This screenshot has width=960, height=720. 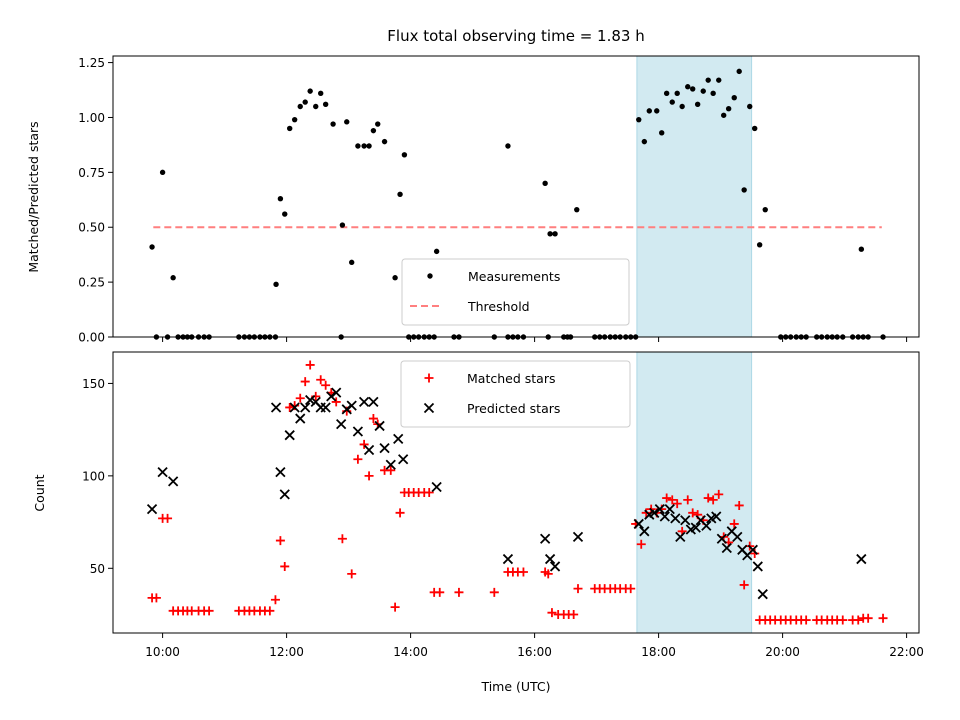 I want to click on x-tick-label: 10:00, so click(x=162, y=652).